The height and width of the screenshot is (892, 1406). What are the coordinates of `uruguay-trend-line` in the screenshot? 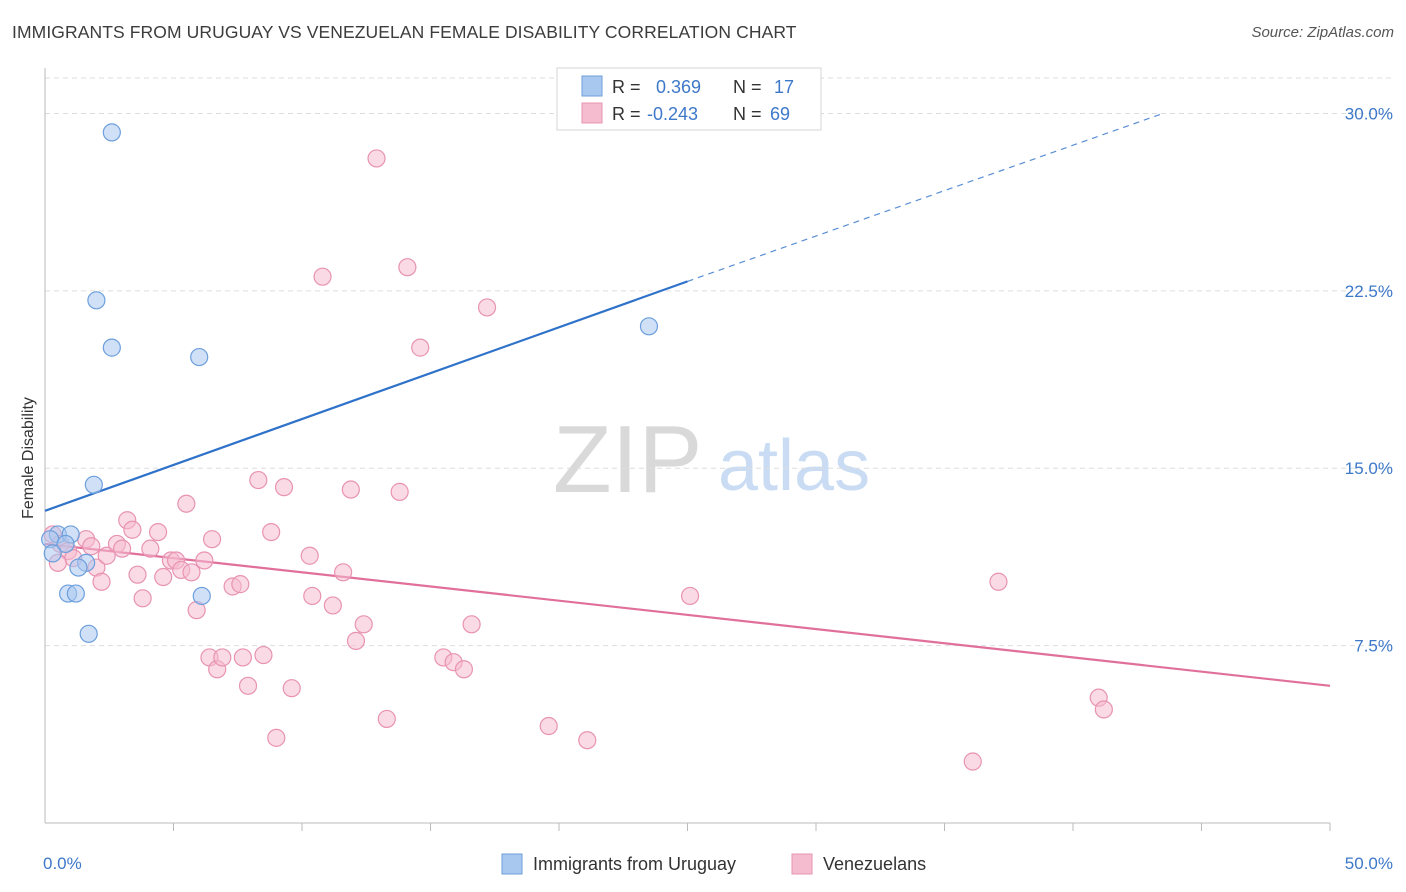 It's located at (366, 396).